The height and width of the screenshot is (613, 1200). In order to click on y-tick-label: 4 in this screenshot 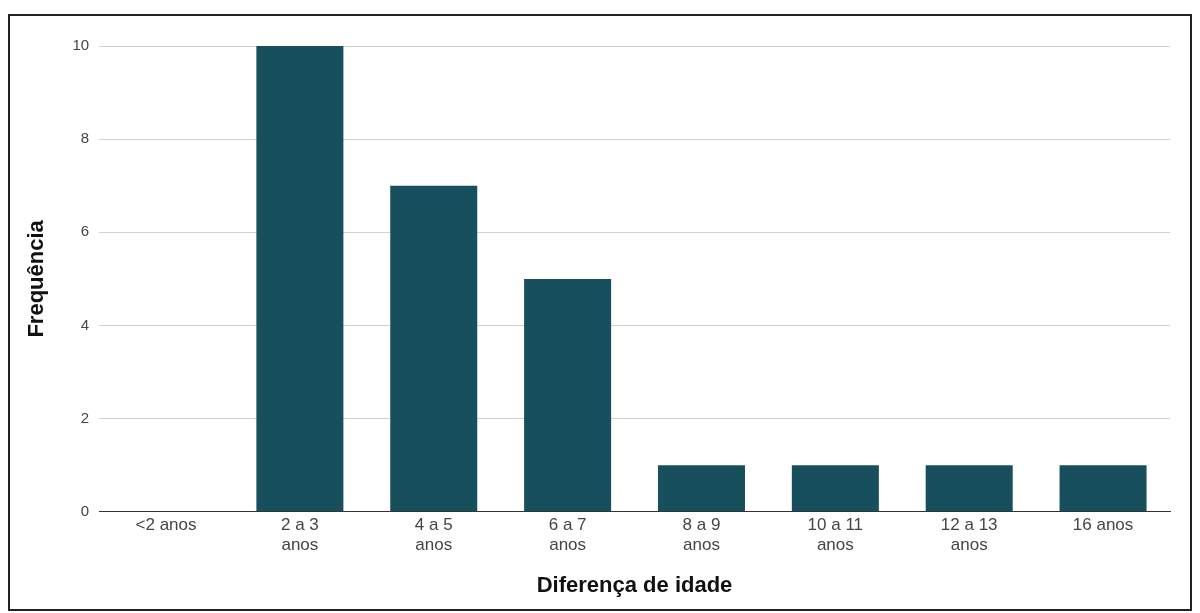, I will do `click(85, 324)`.